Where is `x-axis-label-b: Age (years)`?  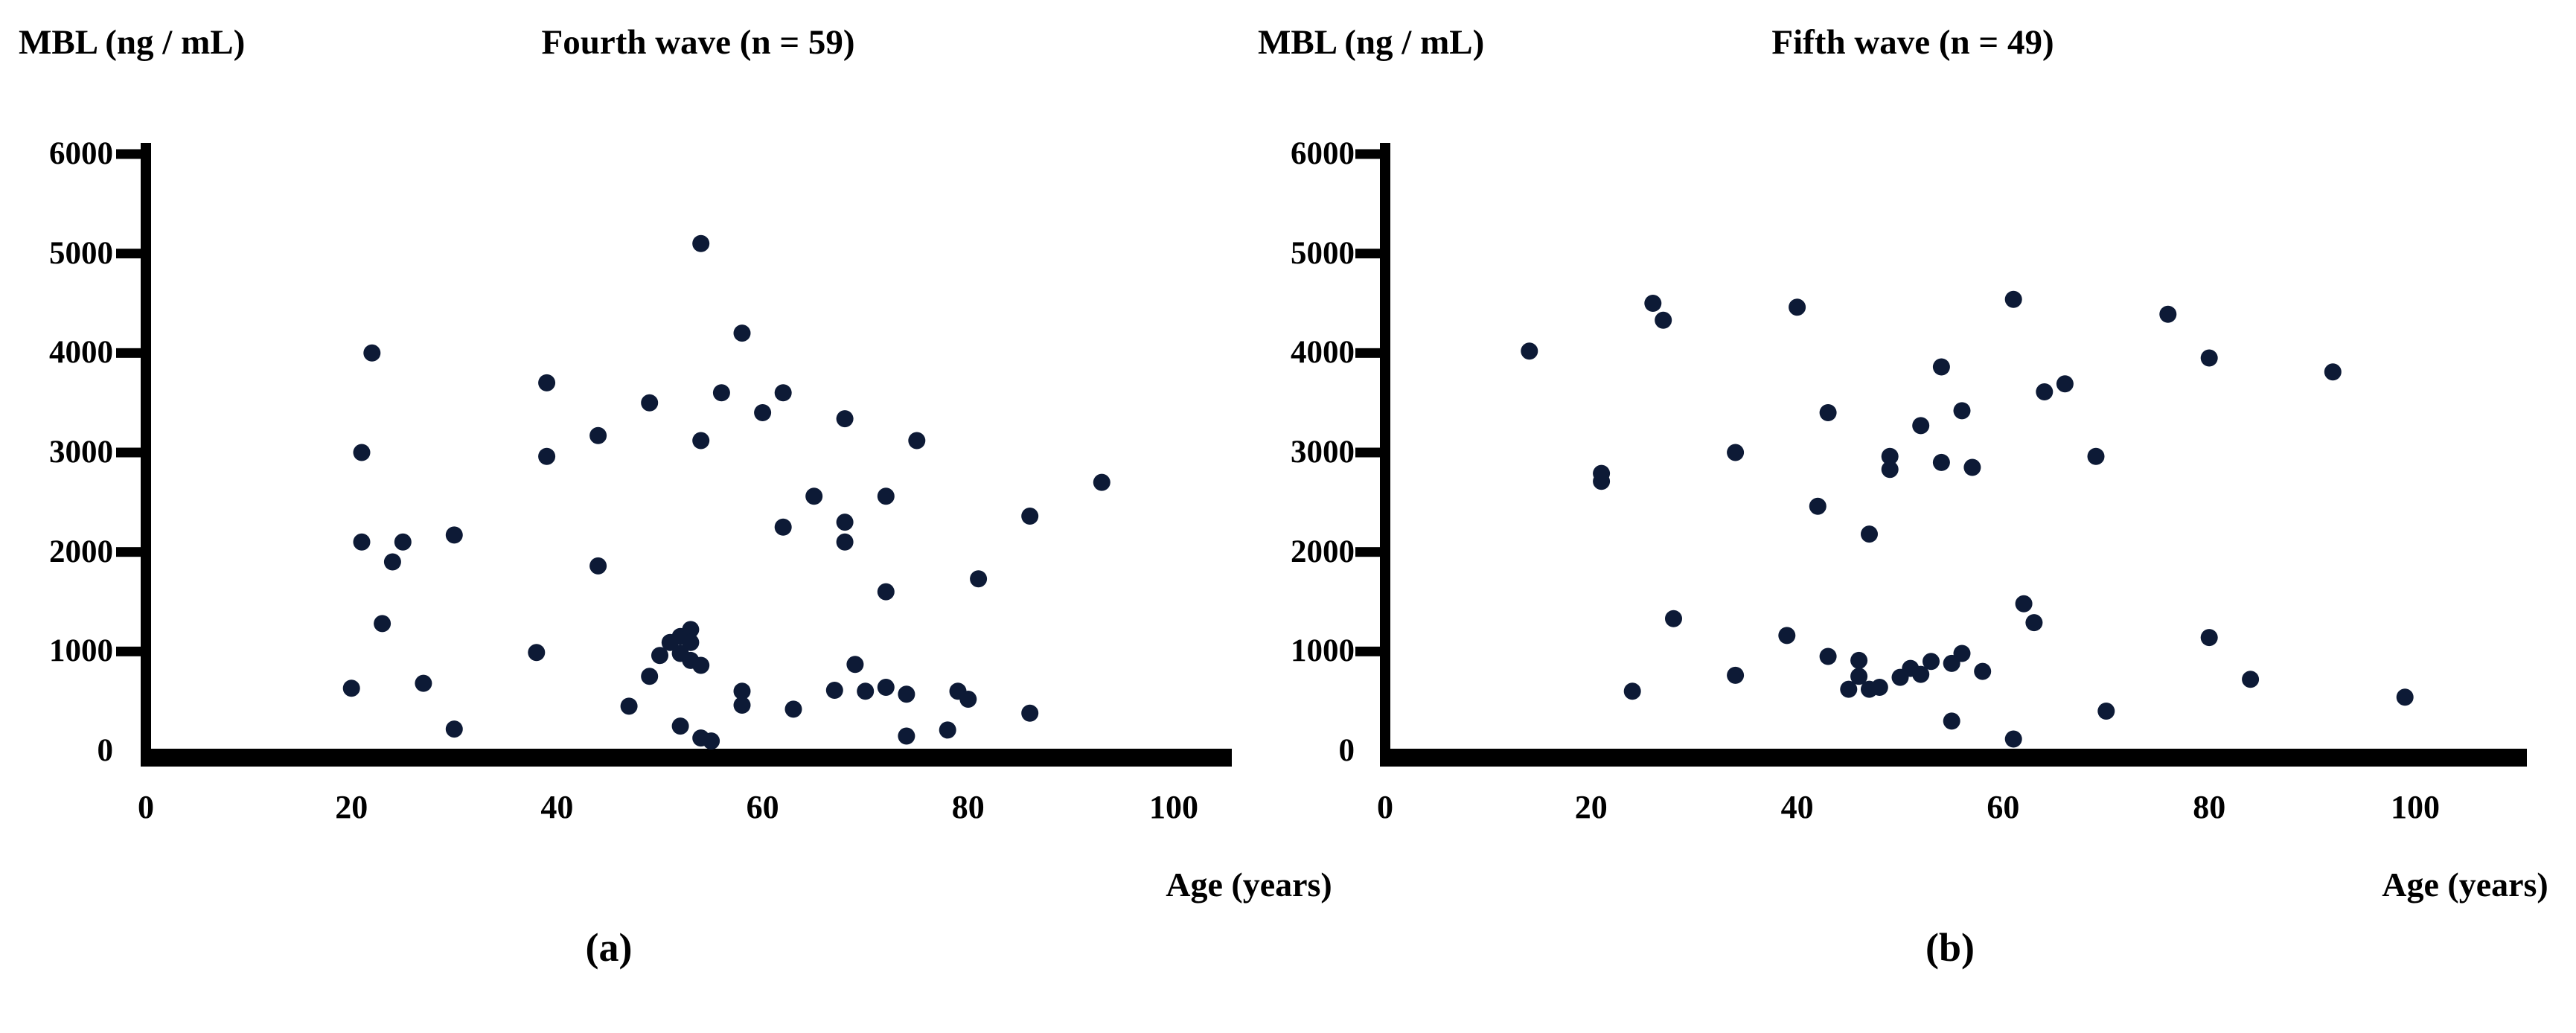
x-axis-label-b: Age (years) is located at coordinates (2465, 885).